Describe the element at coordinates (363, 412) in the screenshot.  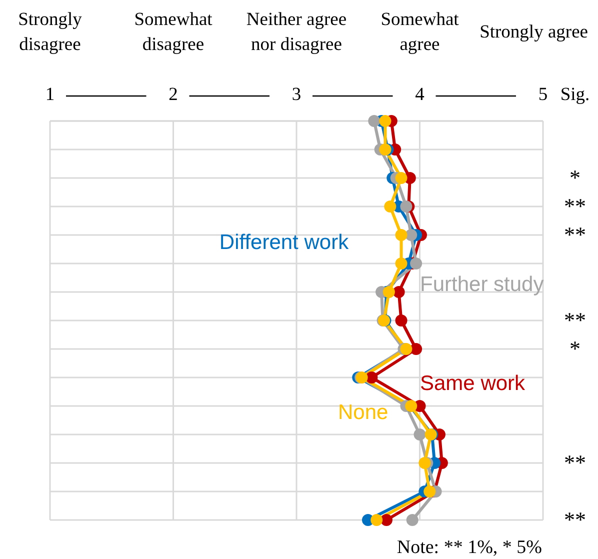
I see `series-label: None` at that location.